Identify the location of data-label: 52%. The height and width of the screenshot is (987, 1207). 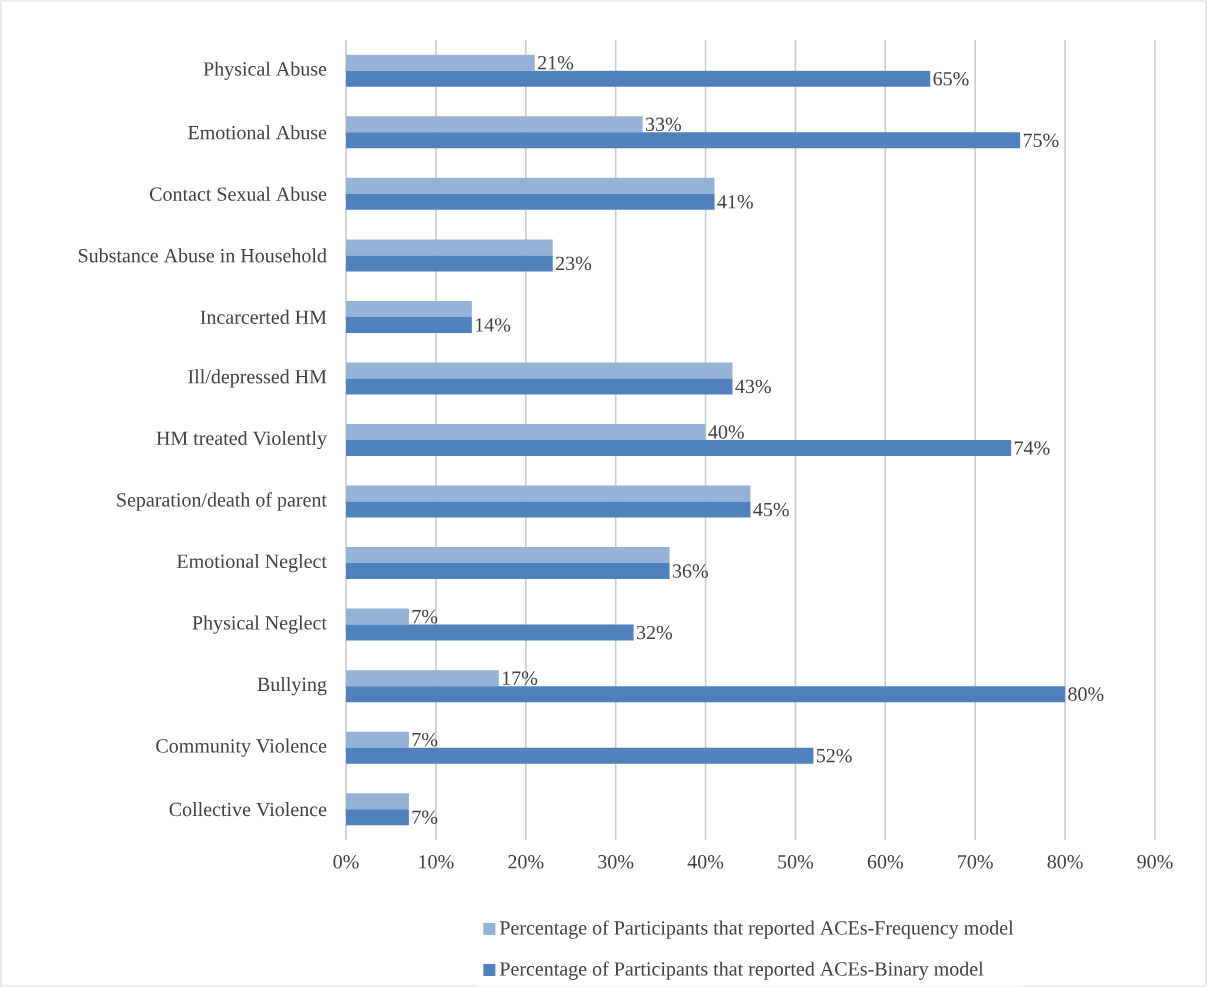
(834, 755).